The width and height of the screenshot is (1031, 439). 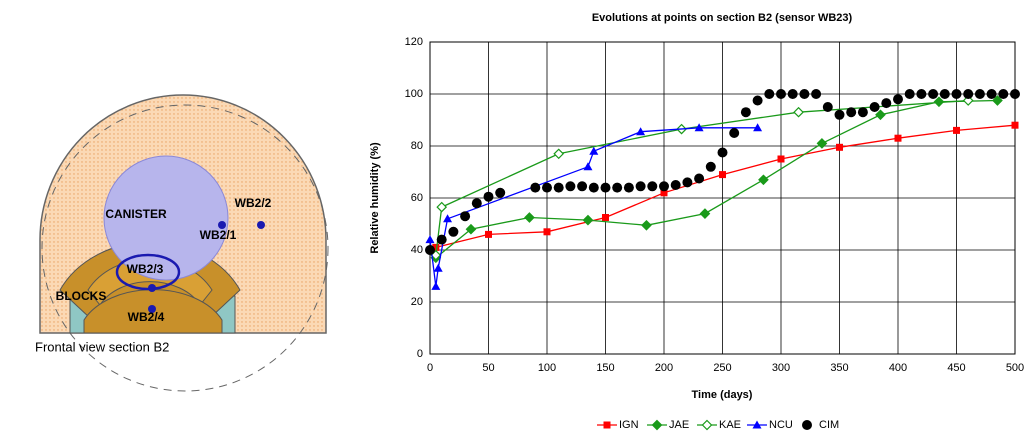 I want to click on label: WB2/1, so click(x=218, y=235).